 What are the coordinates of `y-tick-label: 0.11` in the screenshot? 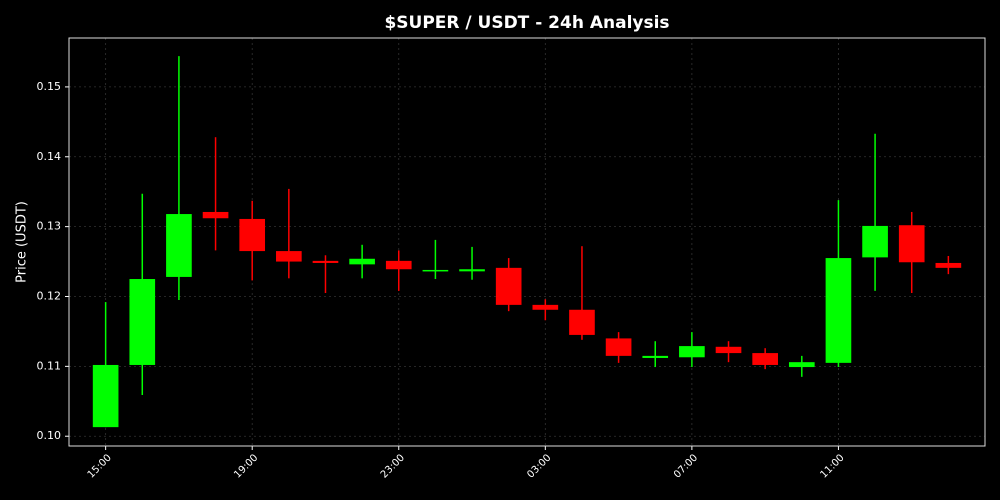 It's located at (49, 365).